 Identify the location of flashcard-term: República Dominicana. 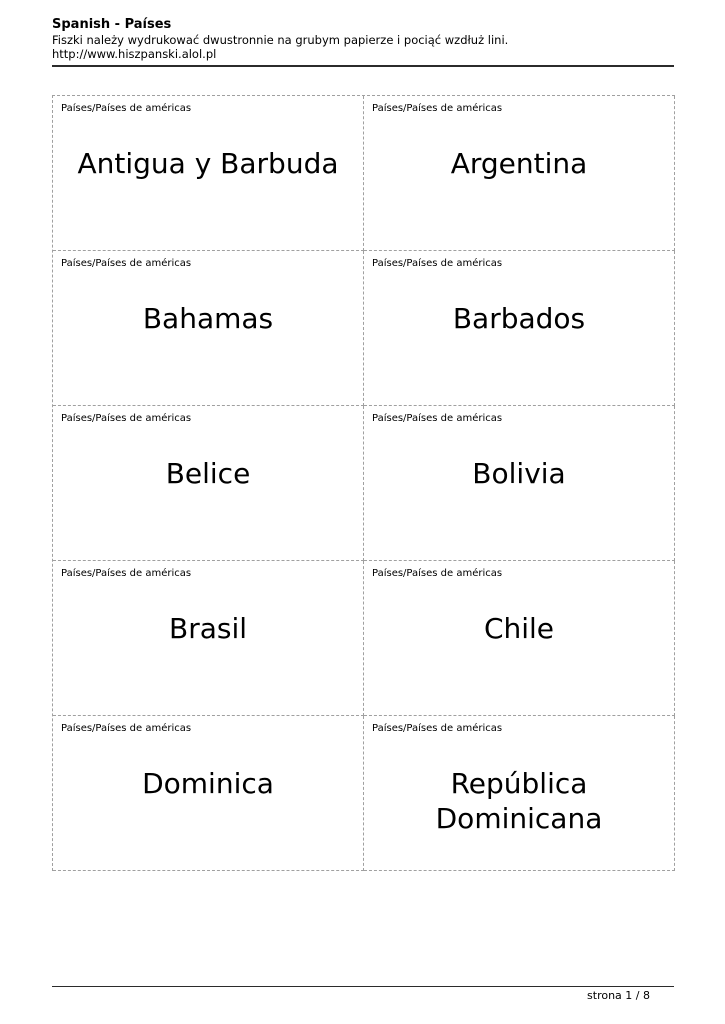
(519, 801).